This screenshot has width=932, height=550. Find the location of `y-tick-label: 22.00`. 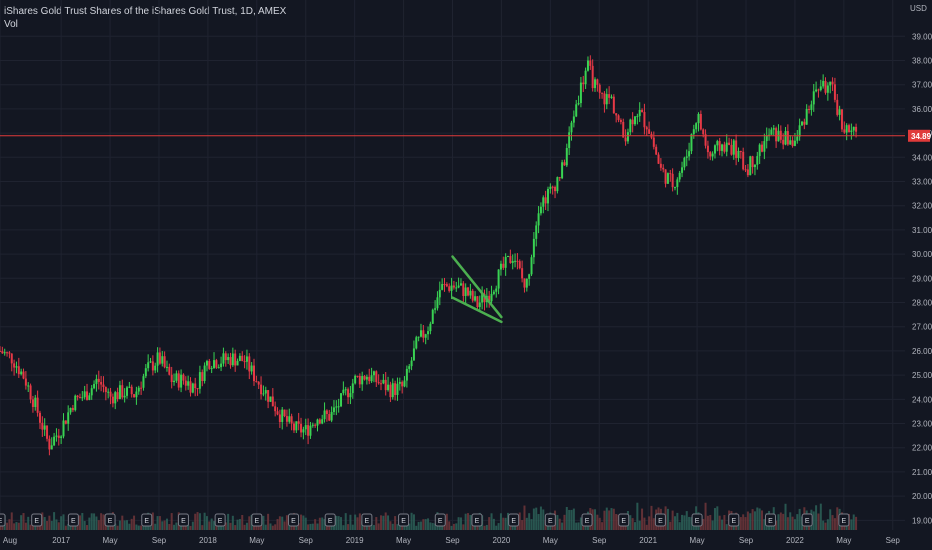

y-tick-label: 22.00 is located at coordinates (922, 448).